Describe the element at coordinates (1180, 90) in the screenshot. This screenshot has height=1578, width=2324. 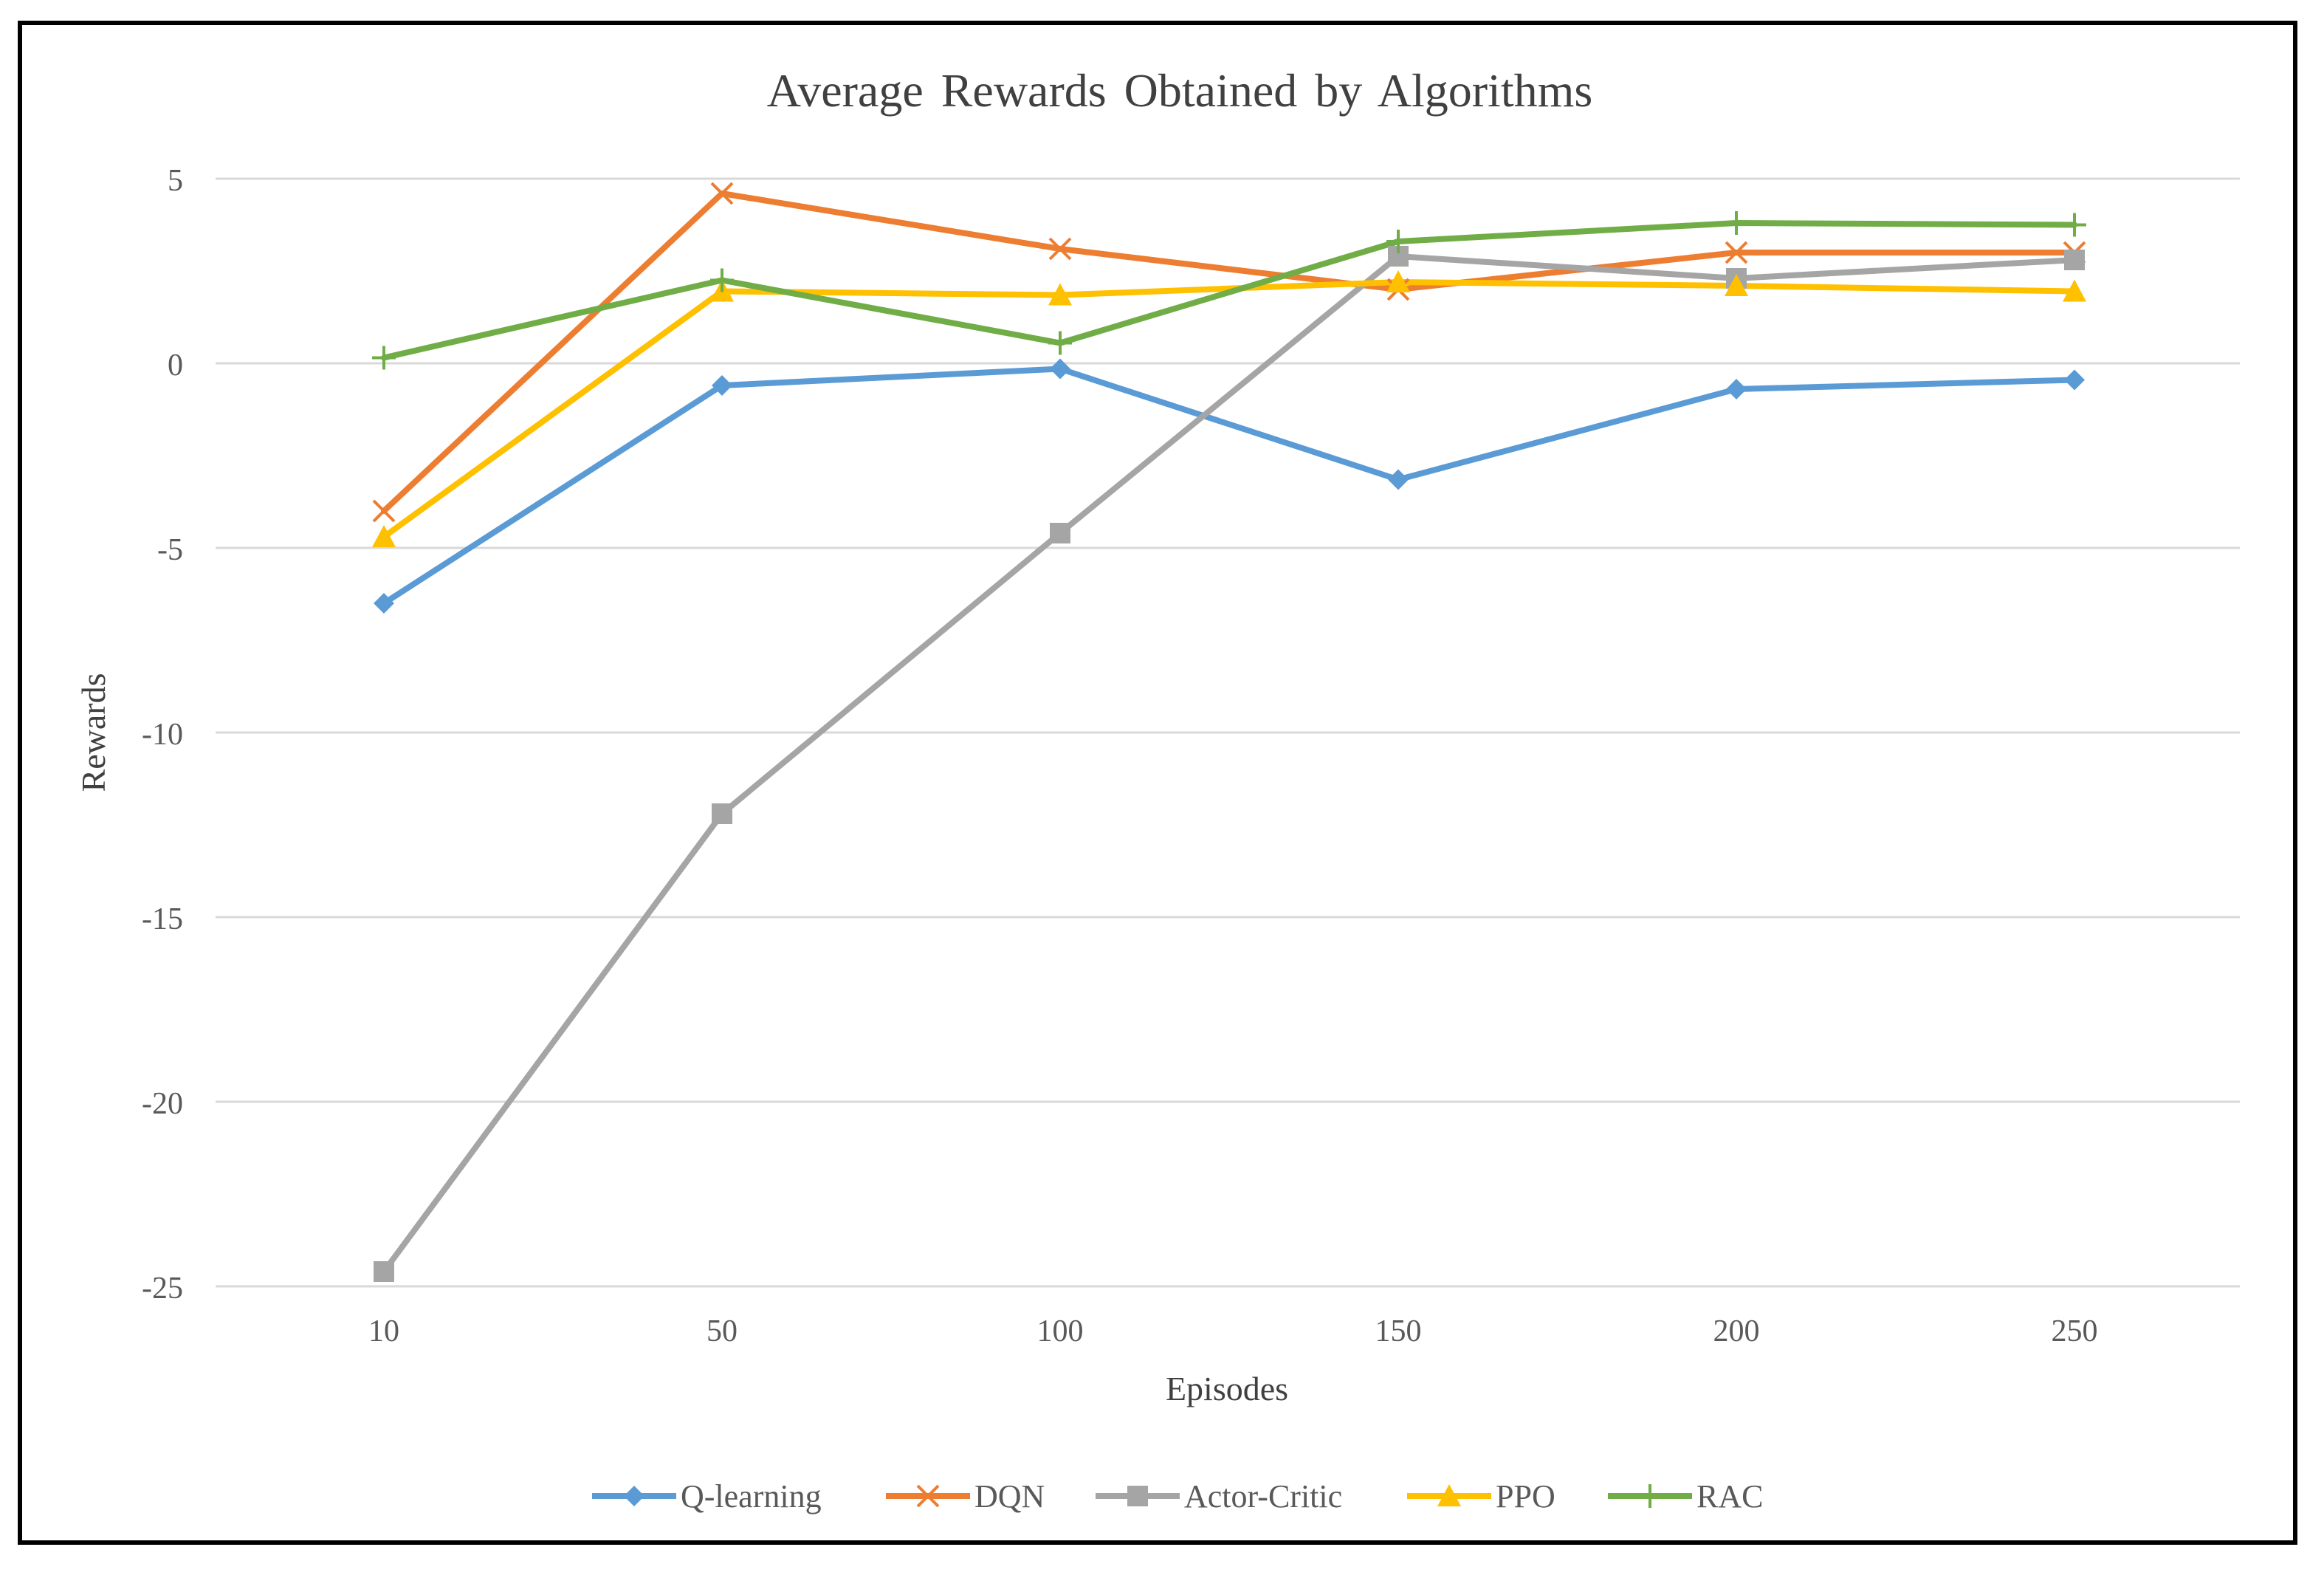
I see `chart-title: Average Rewards Obtained by Algorithms` at that location.